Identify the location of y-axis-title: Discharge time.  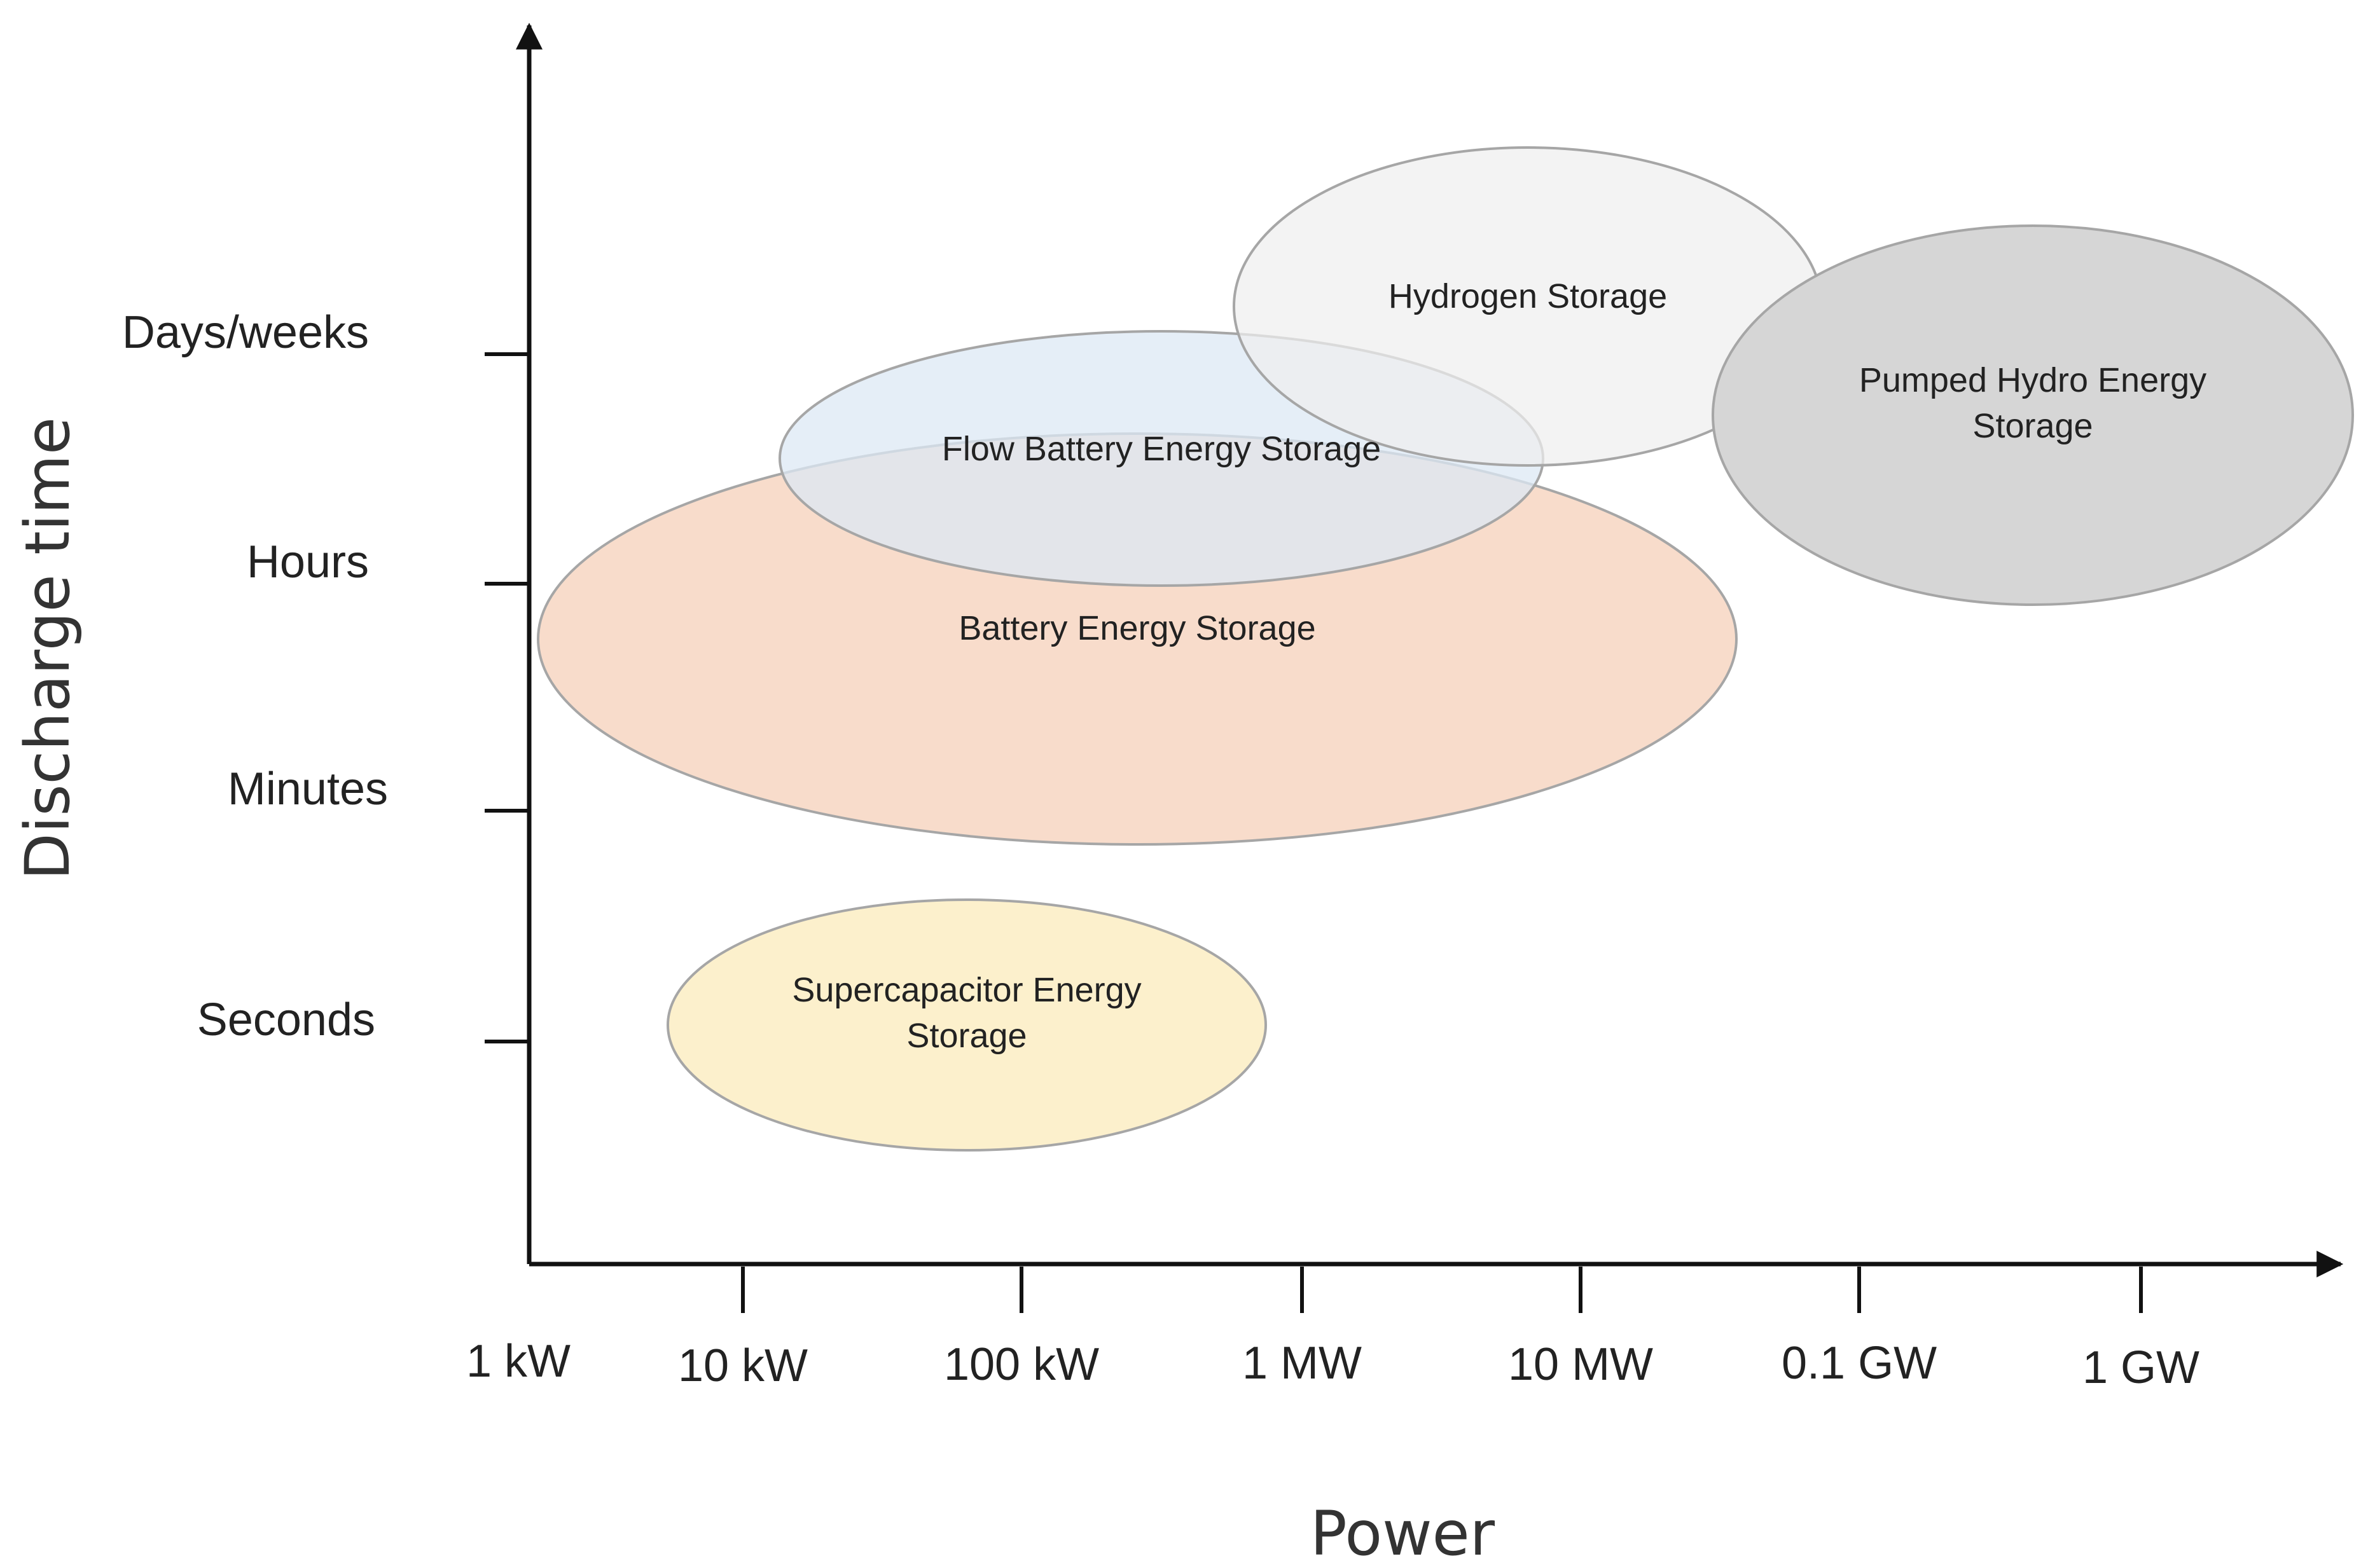
(47, 648).